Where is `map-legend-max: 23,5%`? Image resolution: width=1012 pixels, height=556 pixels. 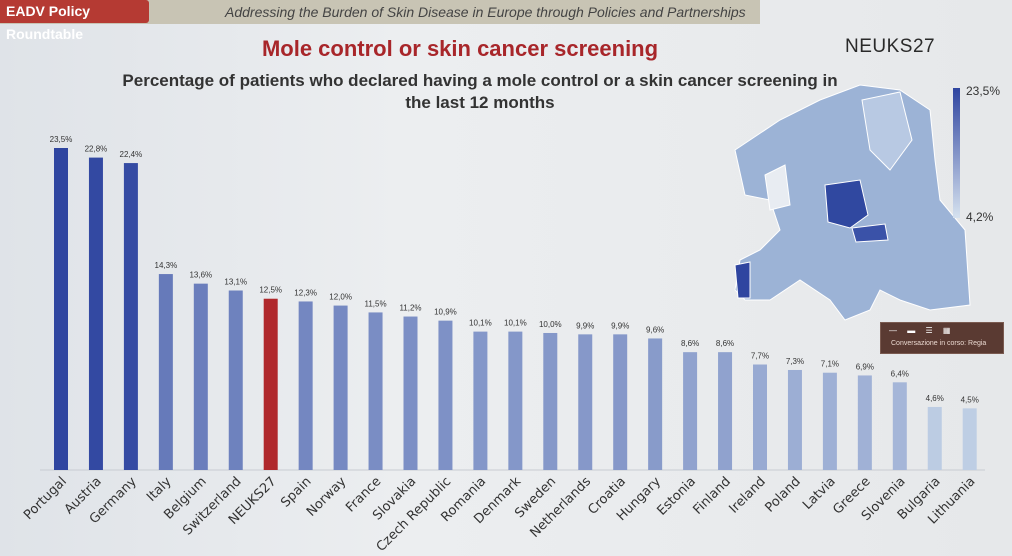
map-legend-max: 23,5% is located at coordinates (983, 91).